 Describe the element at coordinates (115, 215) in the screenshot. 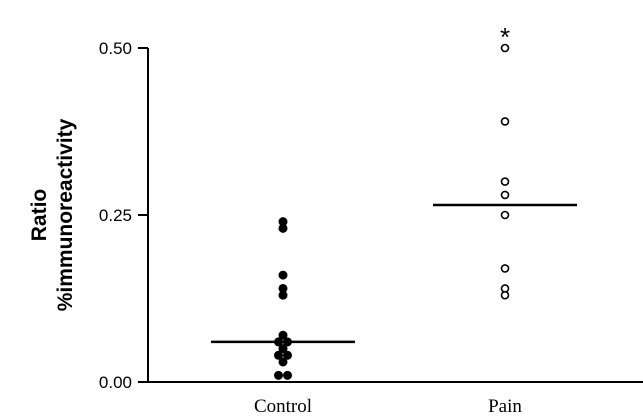

I see `y-tick-label: 0.25` at that location.